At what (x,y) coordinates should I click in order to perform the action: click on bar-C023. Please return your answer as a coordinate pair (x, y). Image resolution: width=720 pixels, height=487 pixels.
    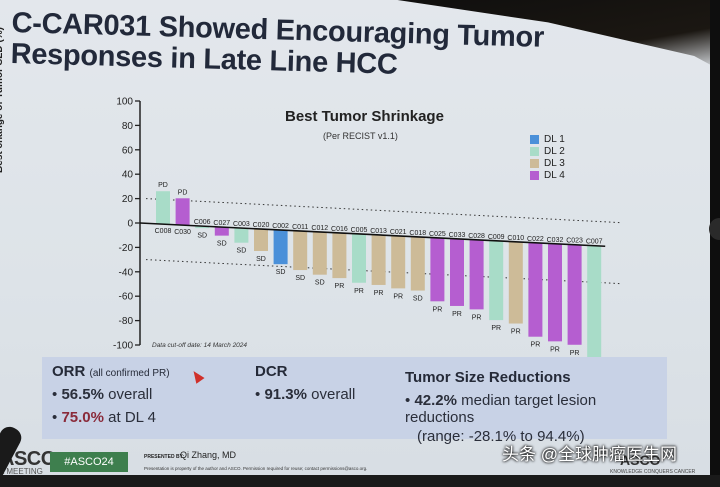
    Looking at the image, I should click on (574, 294).